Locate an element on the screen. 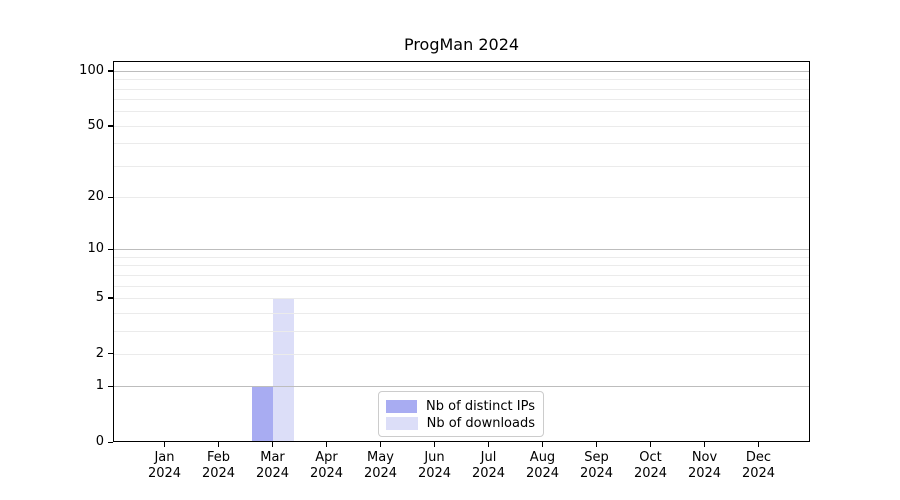 The height and width of the screenshot is (500, 900). y-tick-label: 1 is located at coordinates (99, 386).